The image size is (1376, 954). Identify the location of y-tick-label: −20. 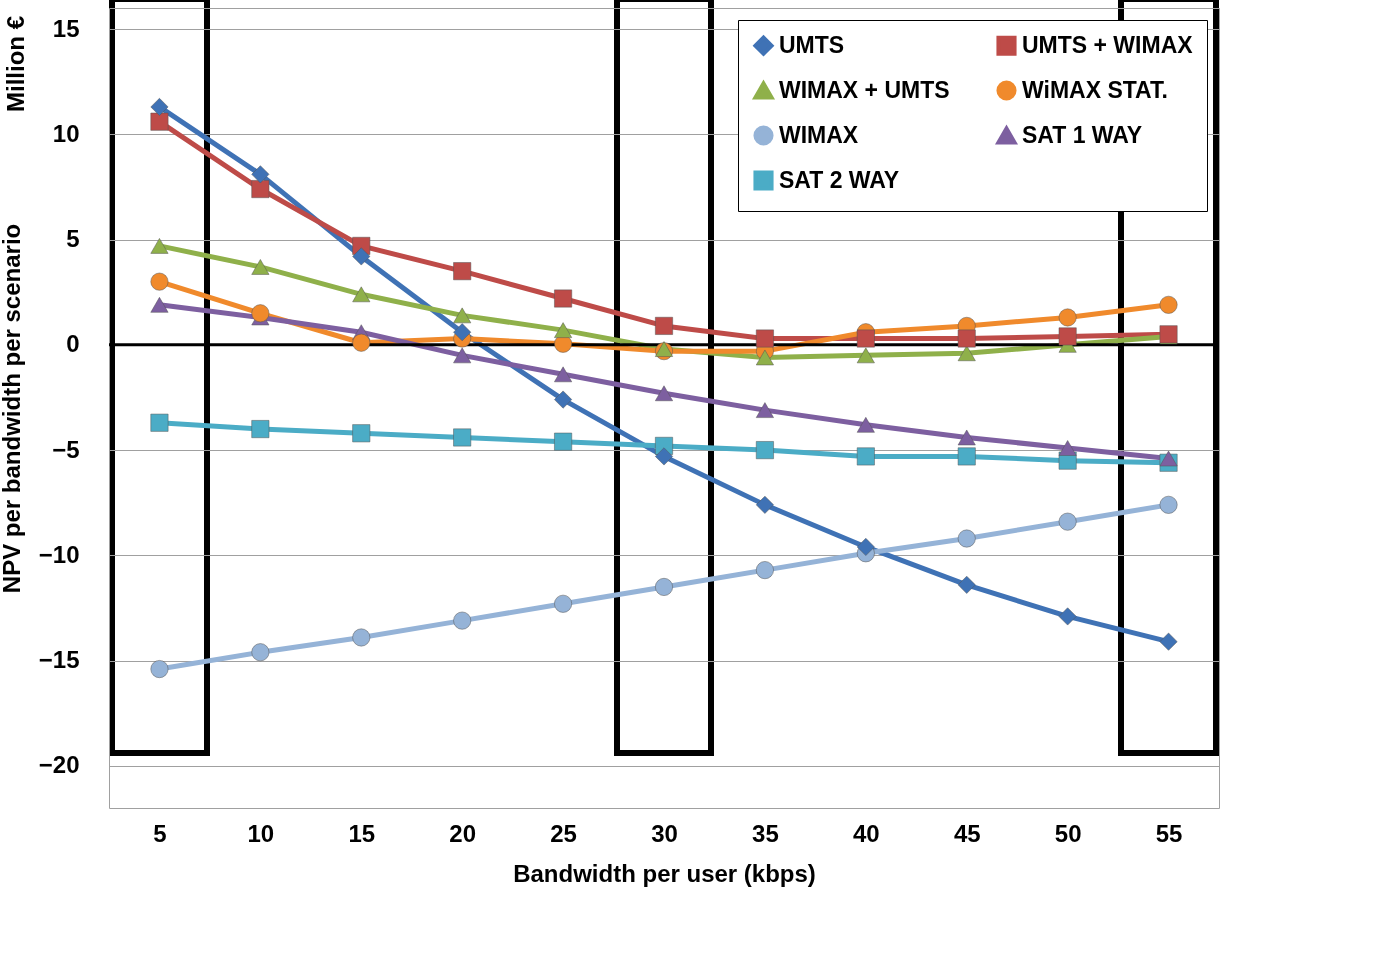
(59, 765).